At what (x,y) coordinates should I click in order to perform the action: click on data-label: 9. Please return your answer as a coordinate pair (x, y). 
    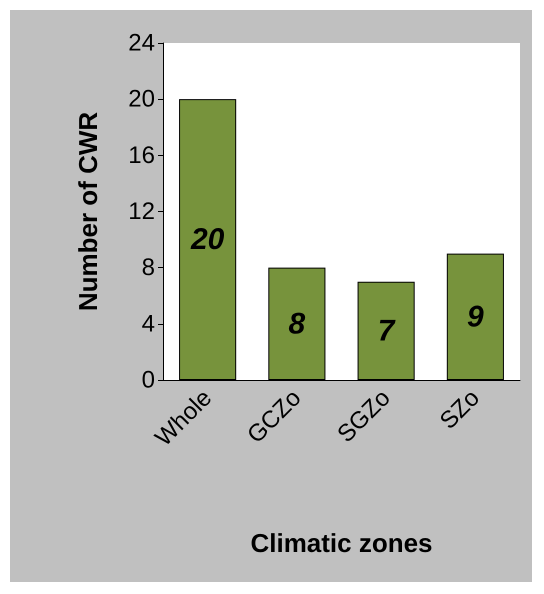
    Looking at the image, I should click on (475, 317).